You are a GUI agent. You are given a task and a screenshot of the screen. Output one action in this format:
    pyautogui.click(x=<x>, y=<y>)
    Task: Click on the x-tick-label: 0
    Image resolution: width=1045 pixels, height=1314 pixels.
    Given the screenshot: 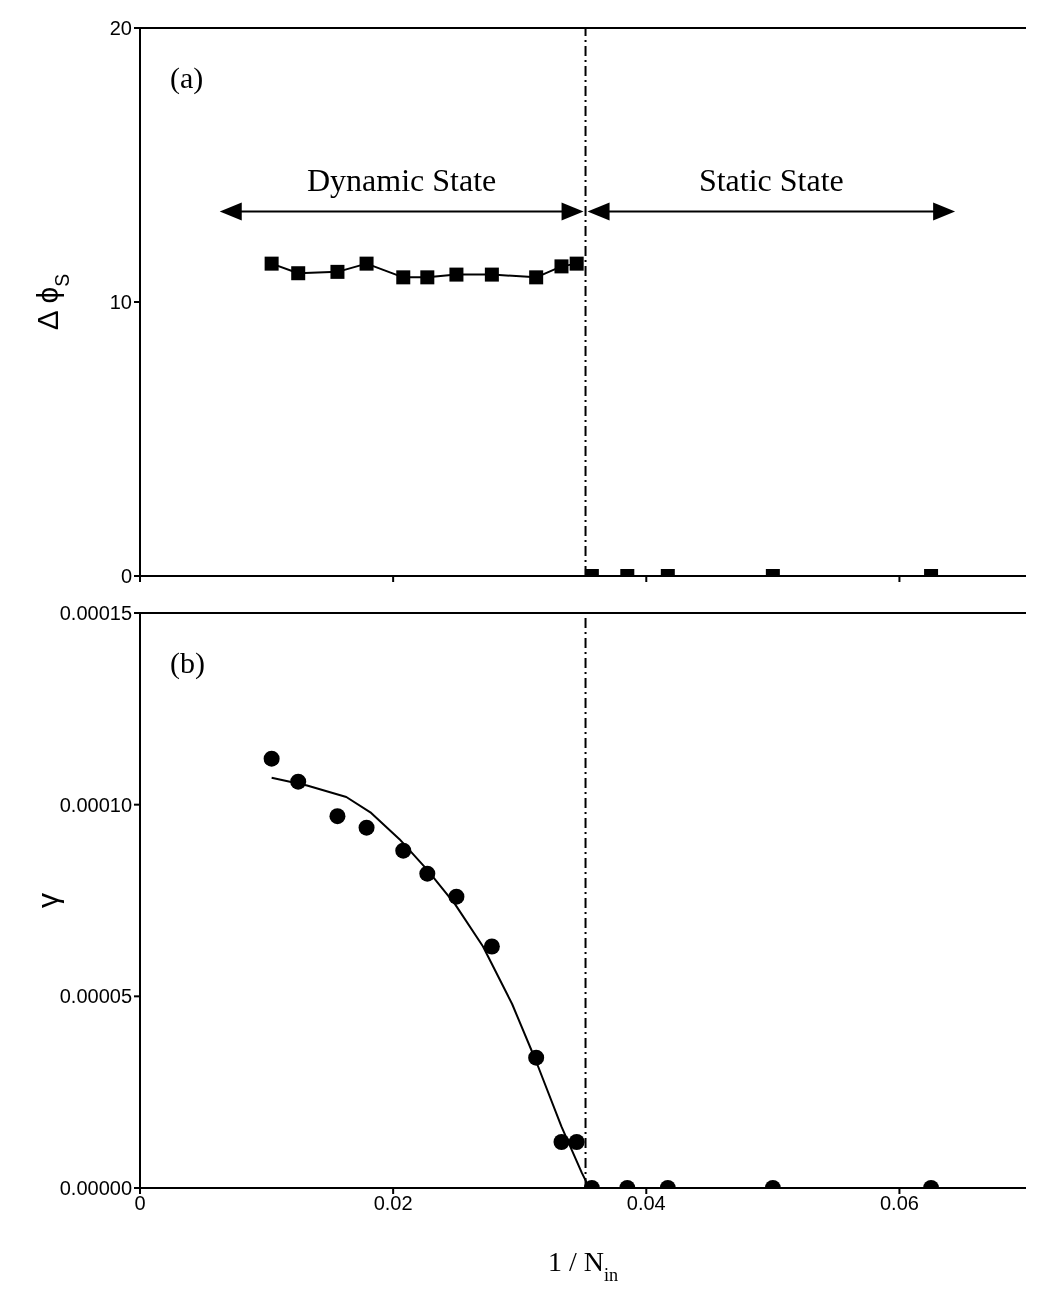 What is the action you would take?
    pyautogui.click(x=140, y=1203)
    